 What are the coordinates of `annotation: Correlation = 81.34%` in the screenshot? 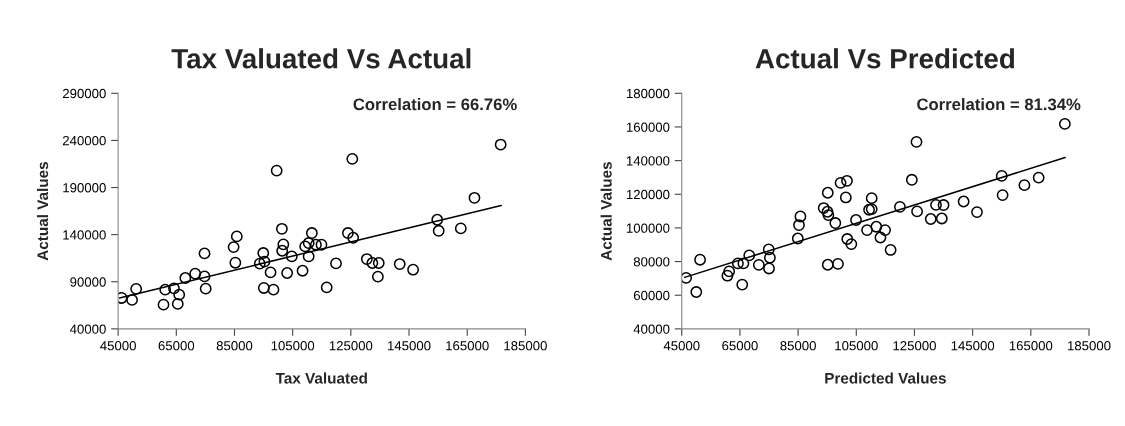 It's located at (999, 104).